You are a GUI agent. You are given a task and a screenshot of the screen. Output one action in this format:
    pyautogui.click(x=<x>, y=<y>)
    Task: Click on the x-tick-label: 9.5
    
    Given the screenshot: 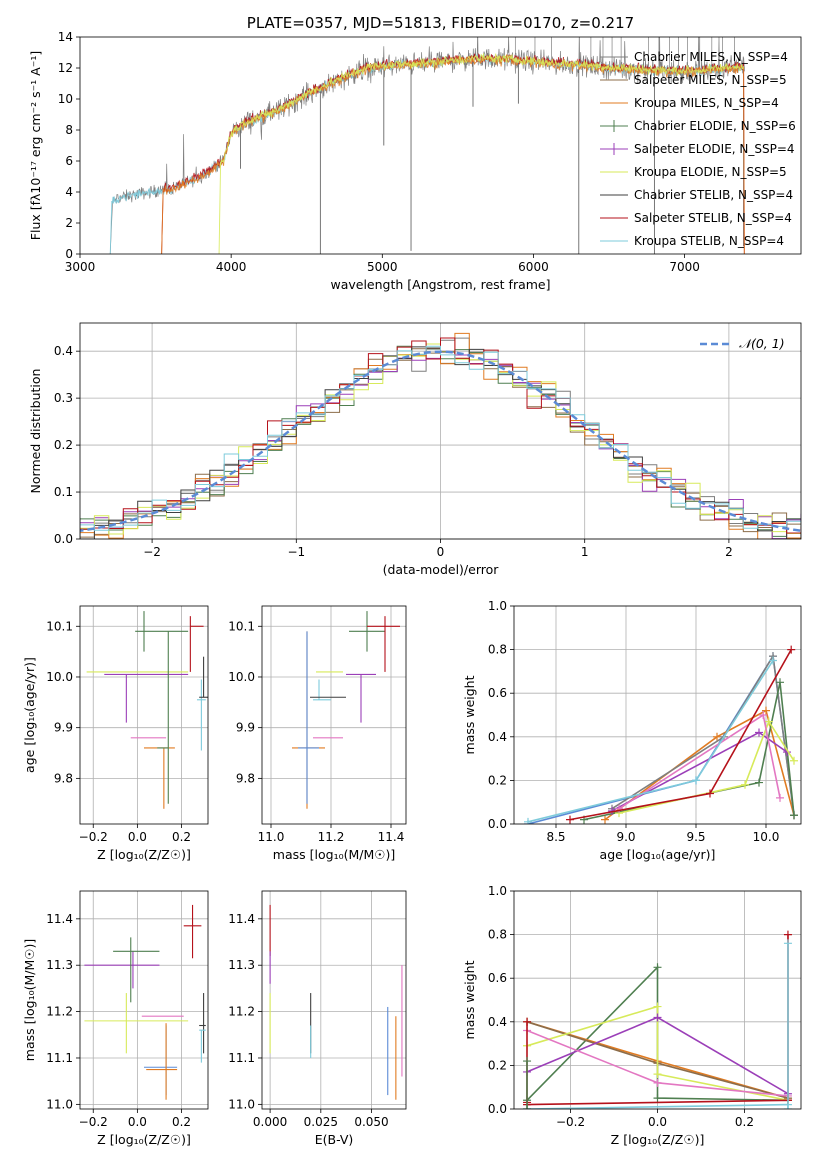 What is the action you would take?
    pyautogui.click(x=695, y=837)
    